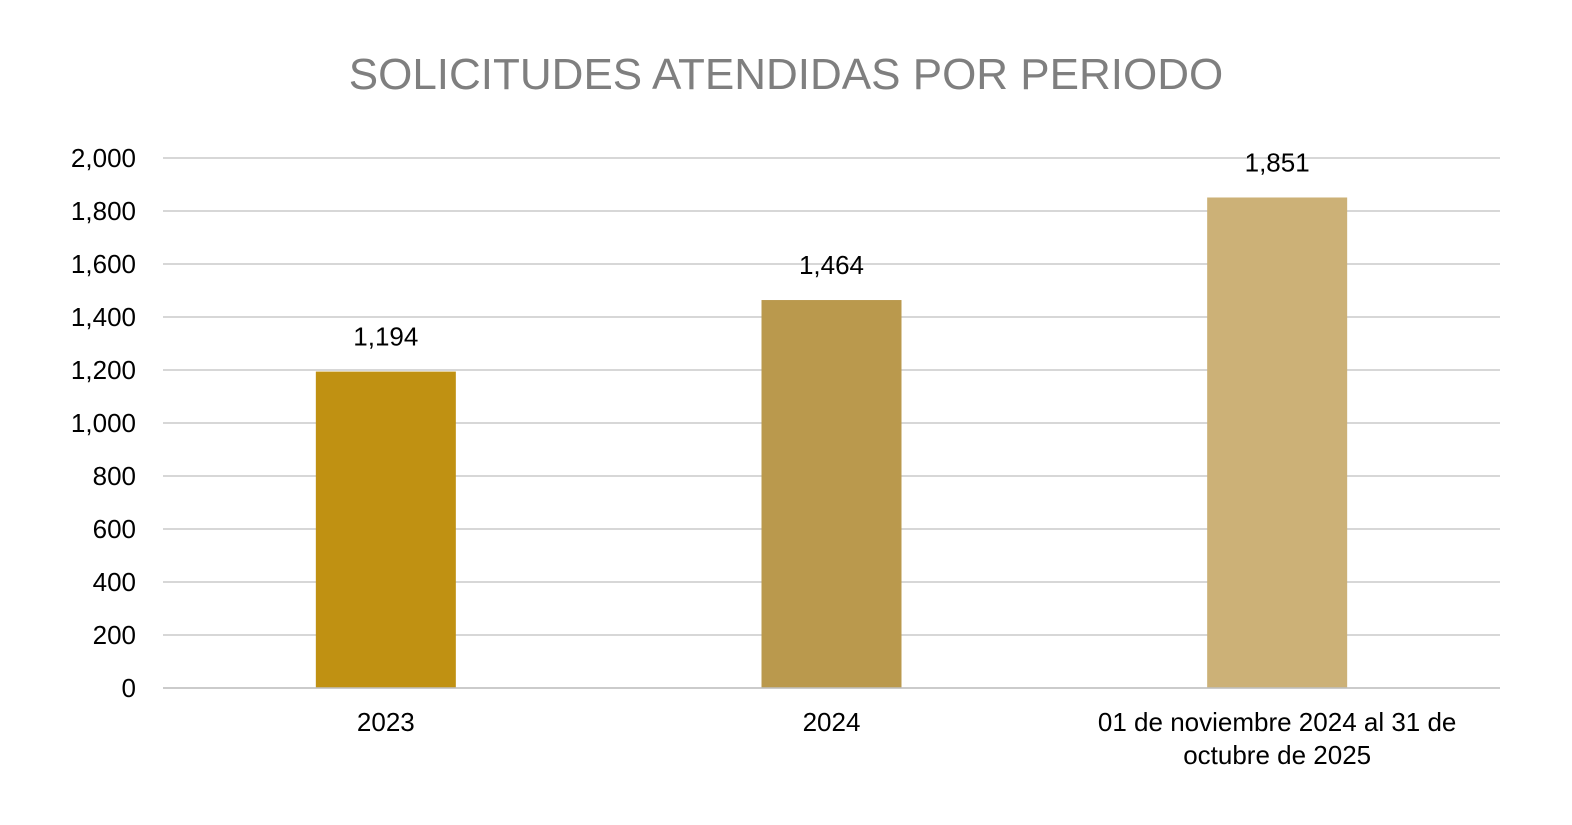  What do you see at coordinates (386, 722) in the screenshot?
I see `x-tick-label: 2023` at bounding box center [386, 722].